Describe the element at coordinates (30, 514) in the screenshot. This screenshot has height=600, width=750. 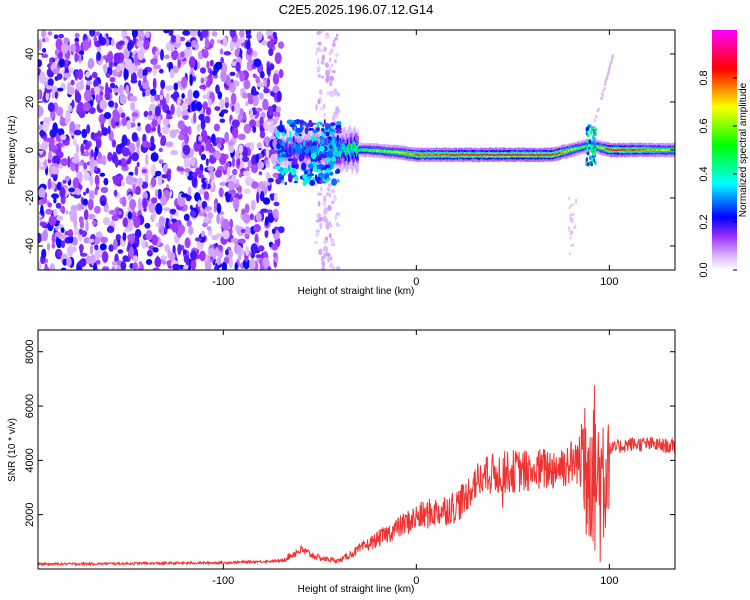
I see `snr-y-tick-label: 2000` at that location.